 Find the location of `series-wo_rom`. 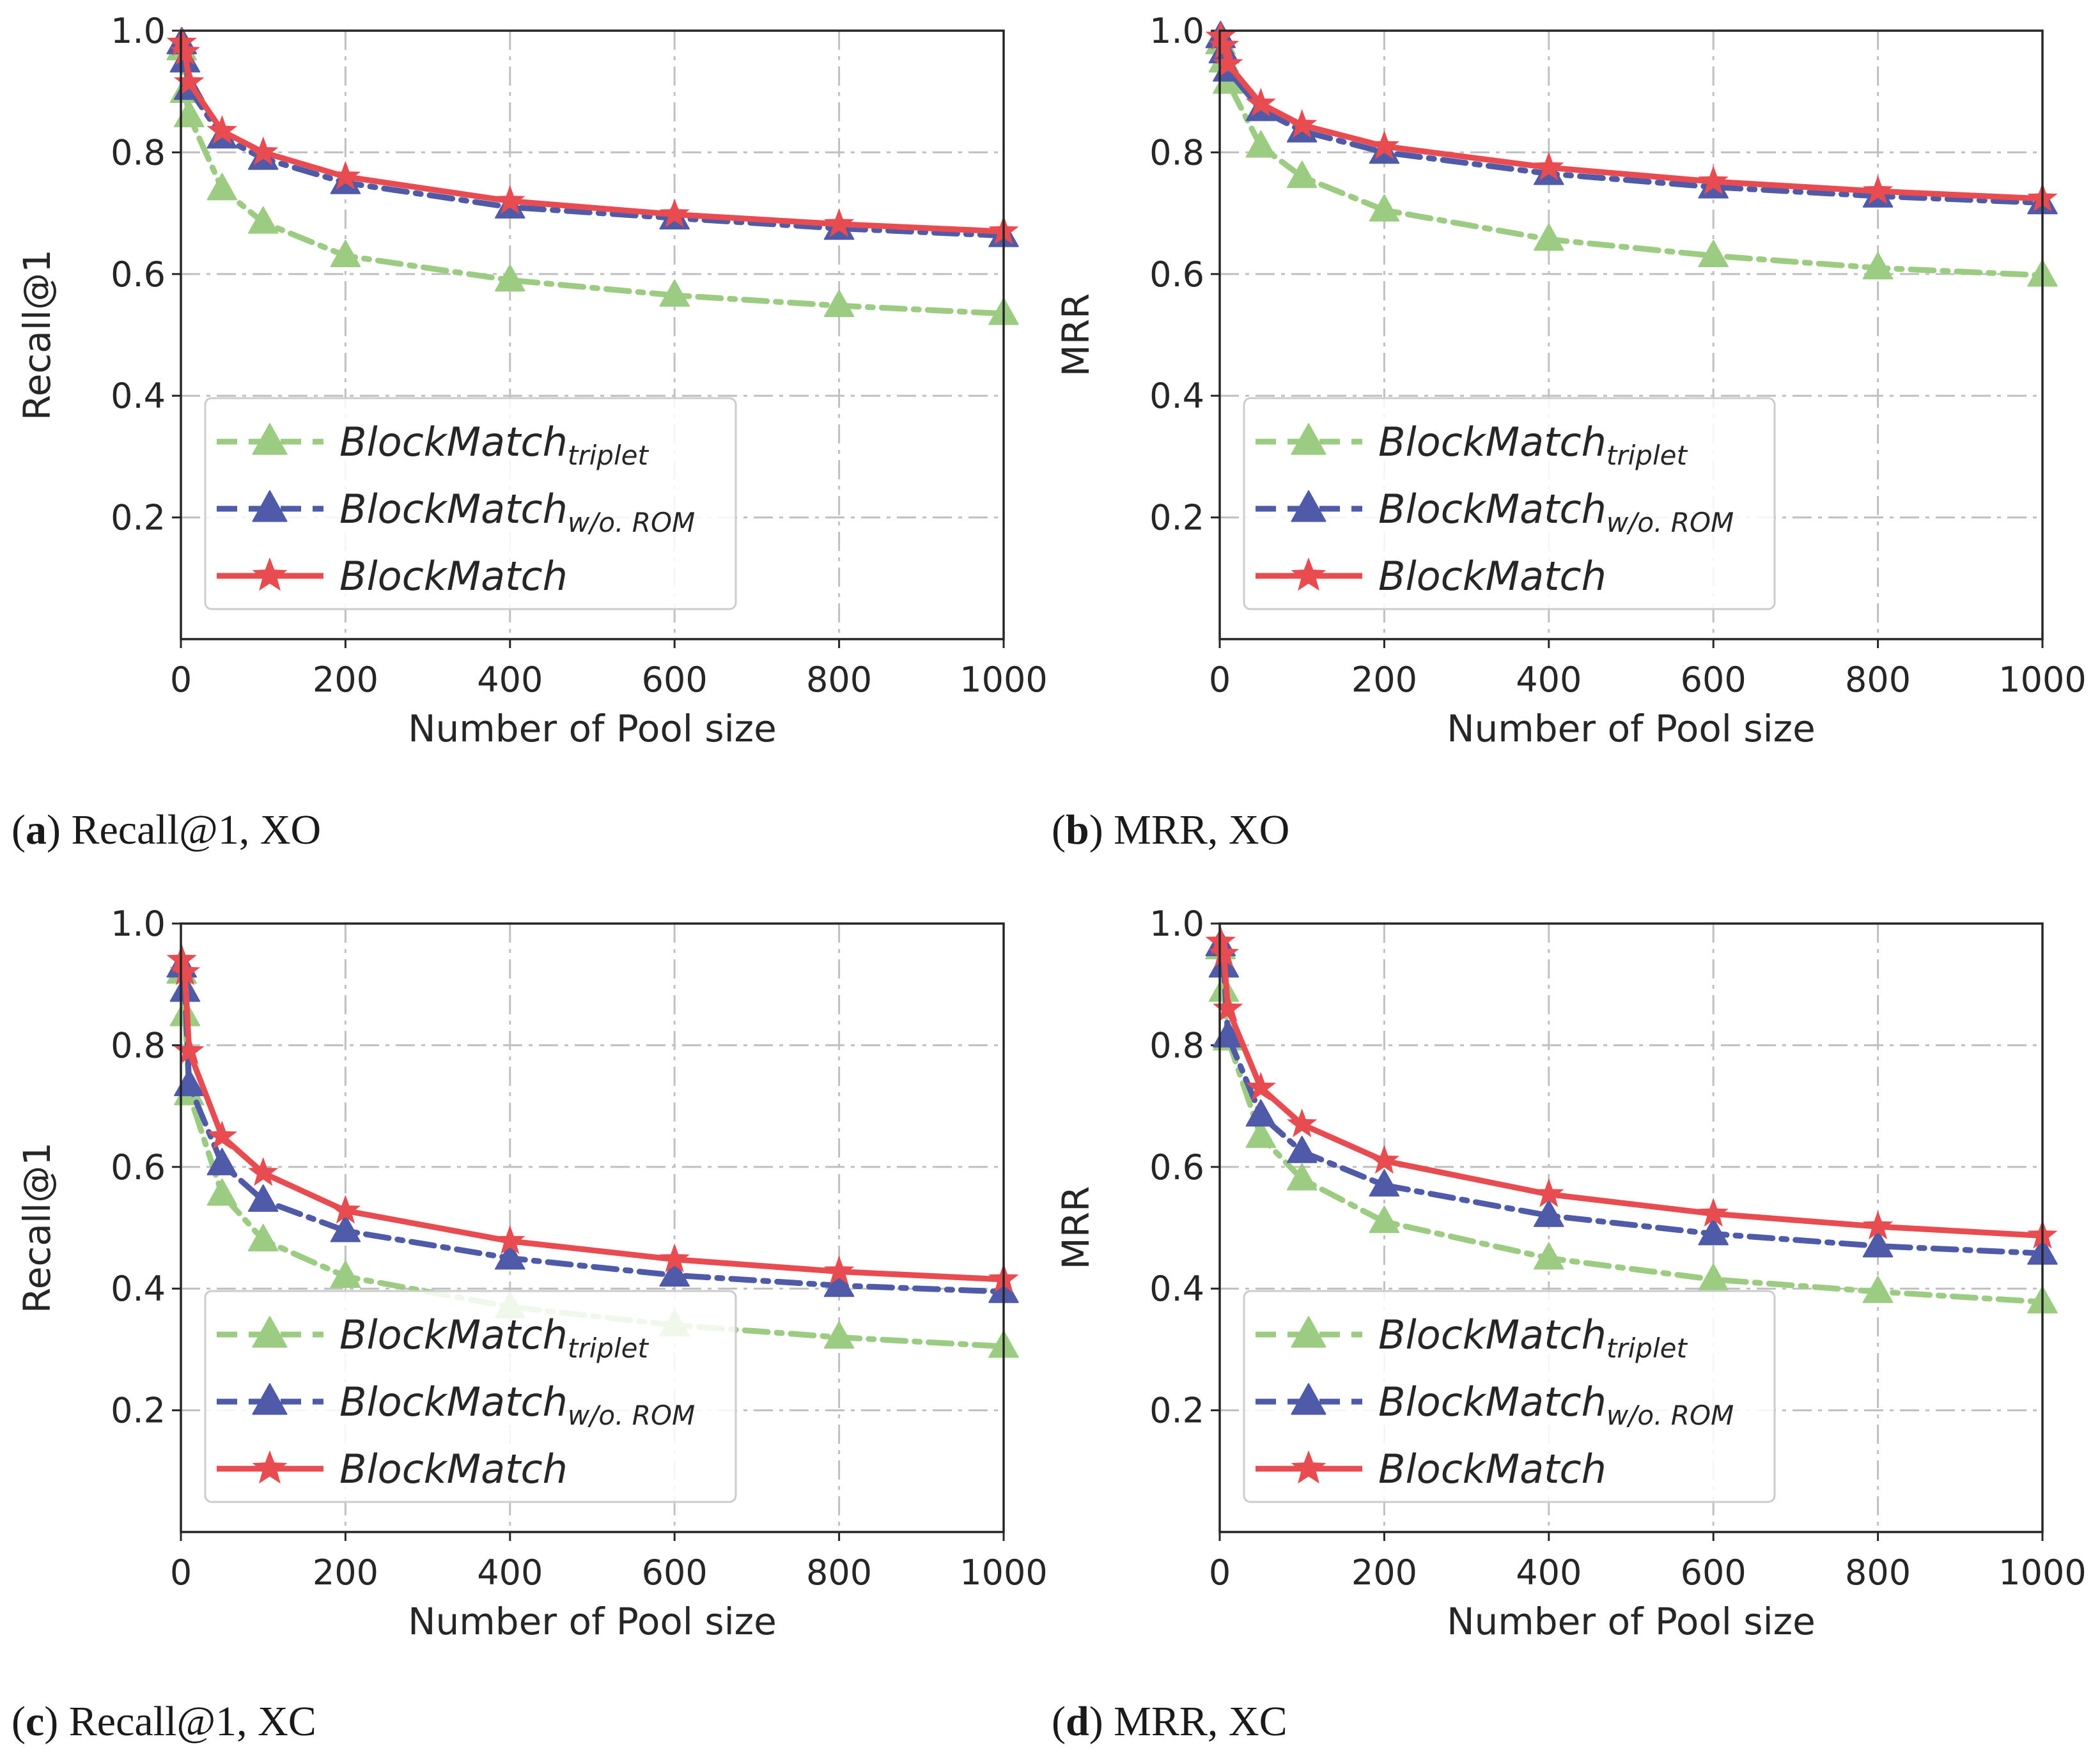

series-wo_rom is located at coordinates (1631, 1097).